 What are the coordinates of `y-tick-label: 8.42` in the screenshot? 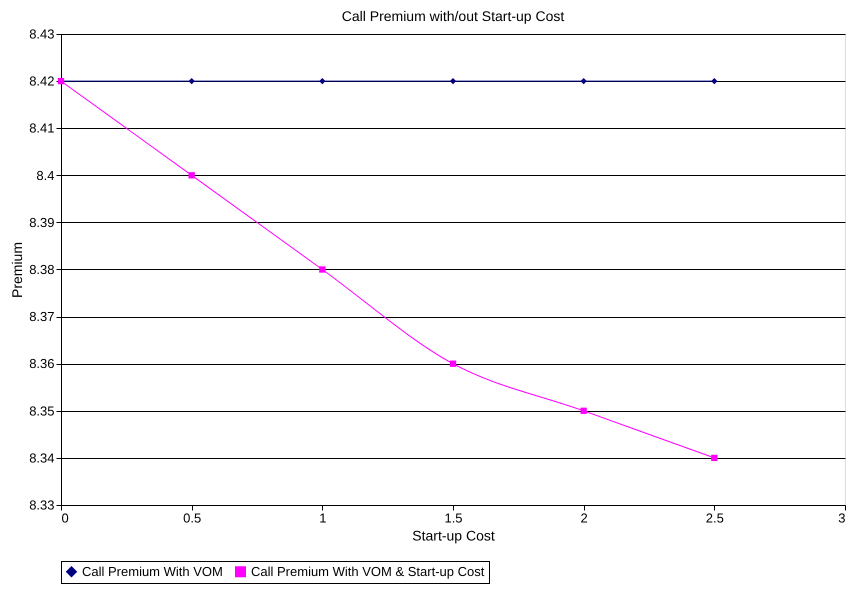 It's located at (41, 81).